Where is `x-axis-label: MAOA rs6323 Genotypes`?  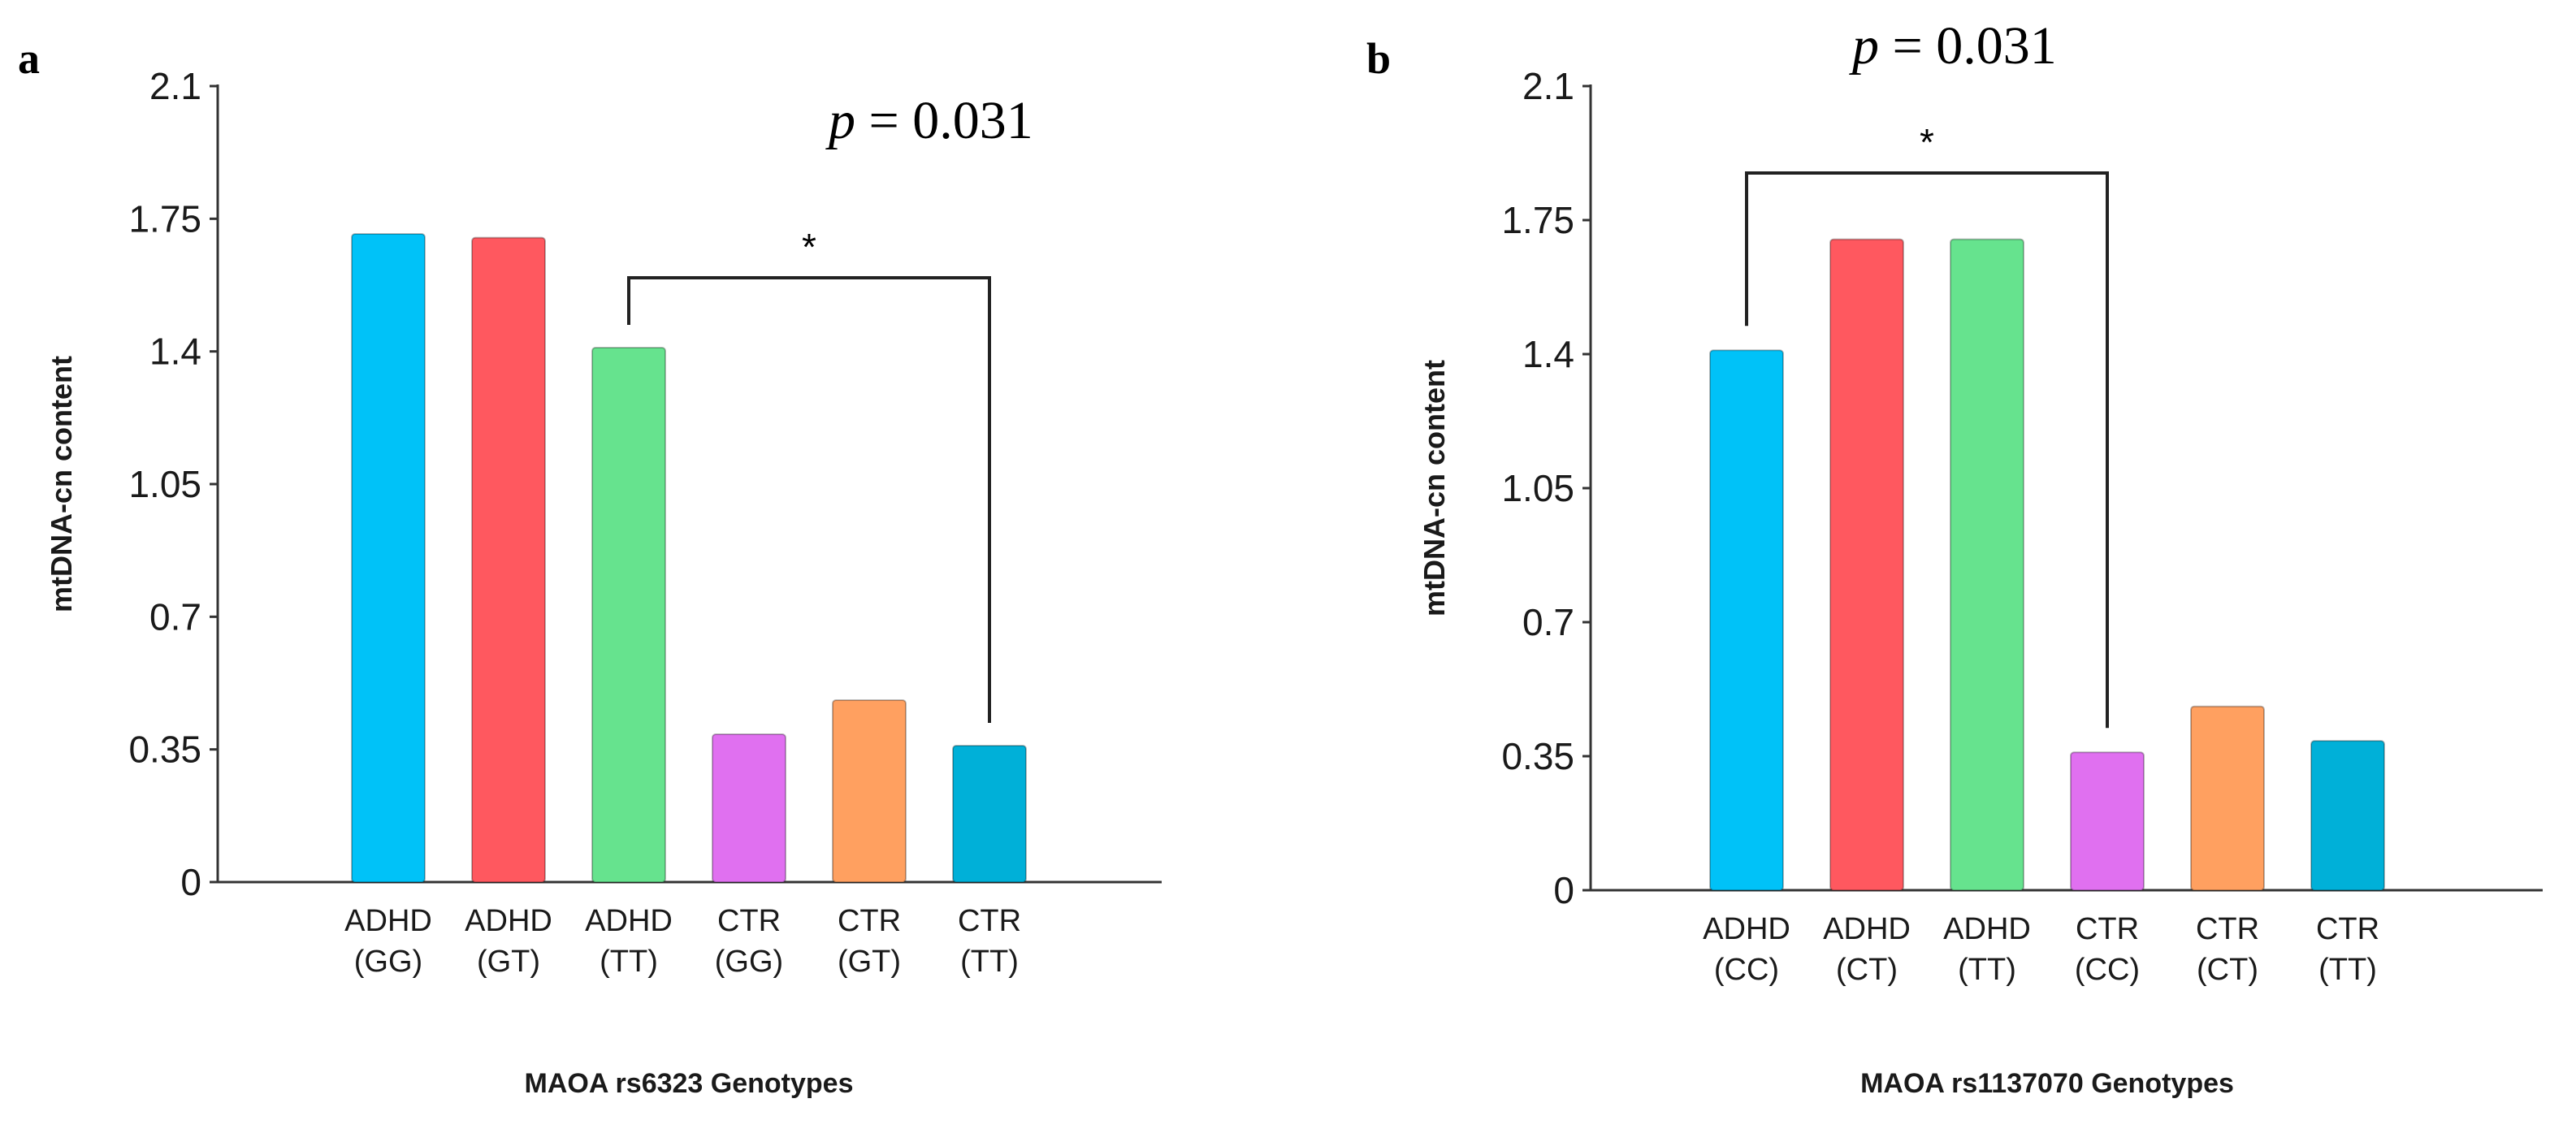
x-axis-label: MAOA rs6323 Genotypes is located at coordinates (690, 1083).